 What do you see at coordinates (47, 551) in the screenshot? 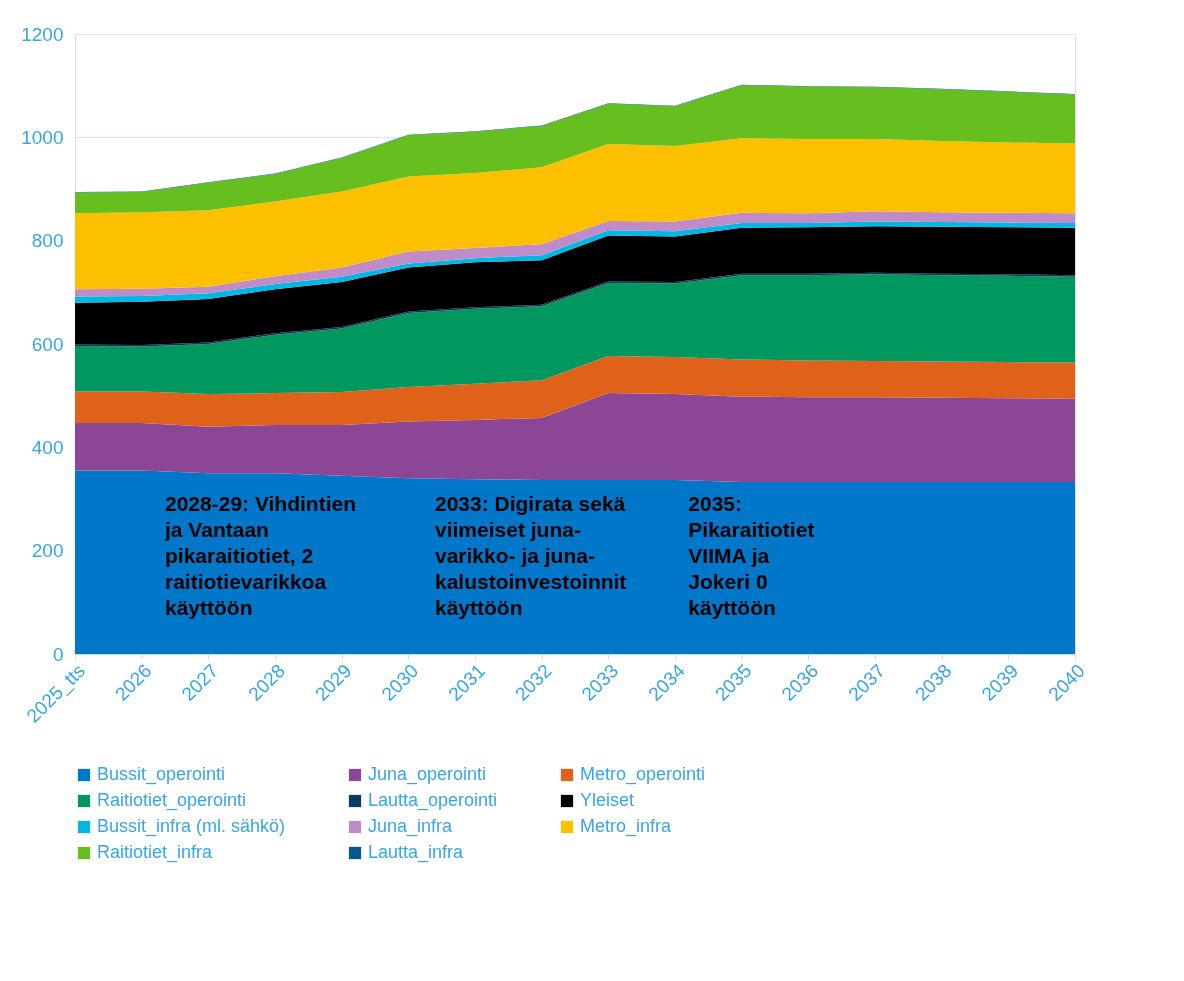
I see `y-tick-label: 200` at bounding box center [47, 551].